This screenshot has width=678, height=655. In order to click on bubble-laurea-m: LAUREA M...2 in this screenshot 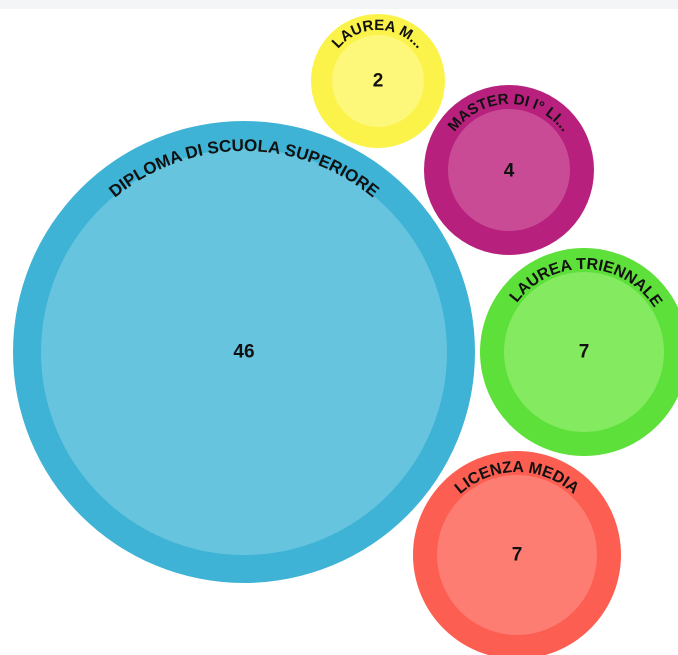, I will do `click(378, 81)`.